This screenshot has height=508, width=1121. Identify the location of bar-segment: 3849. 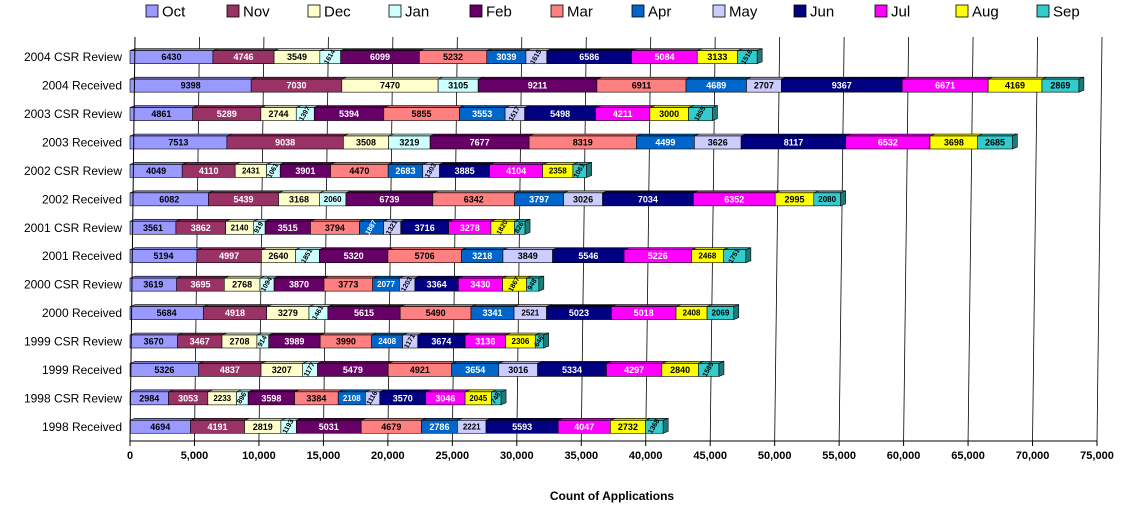
(530, 255).